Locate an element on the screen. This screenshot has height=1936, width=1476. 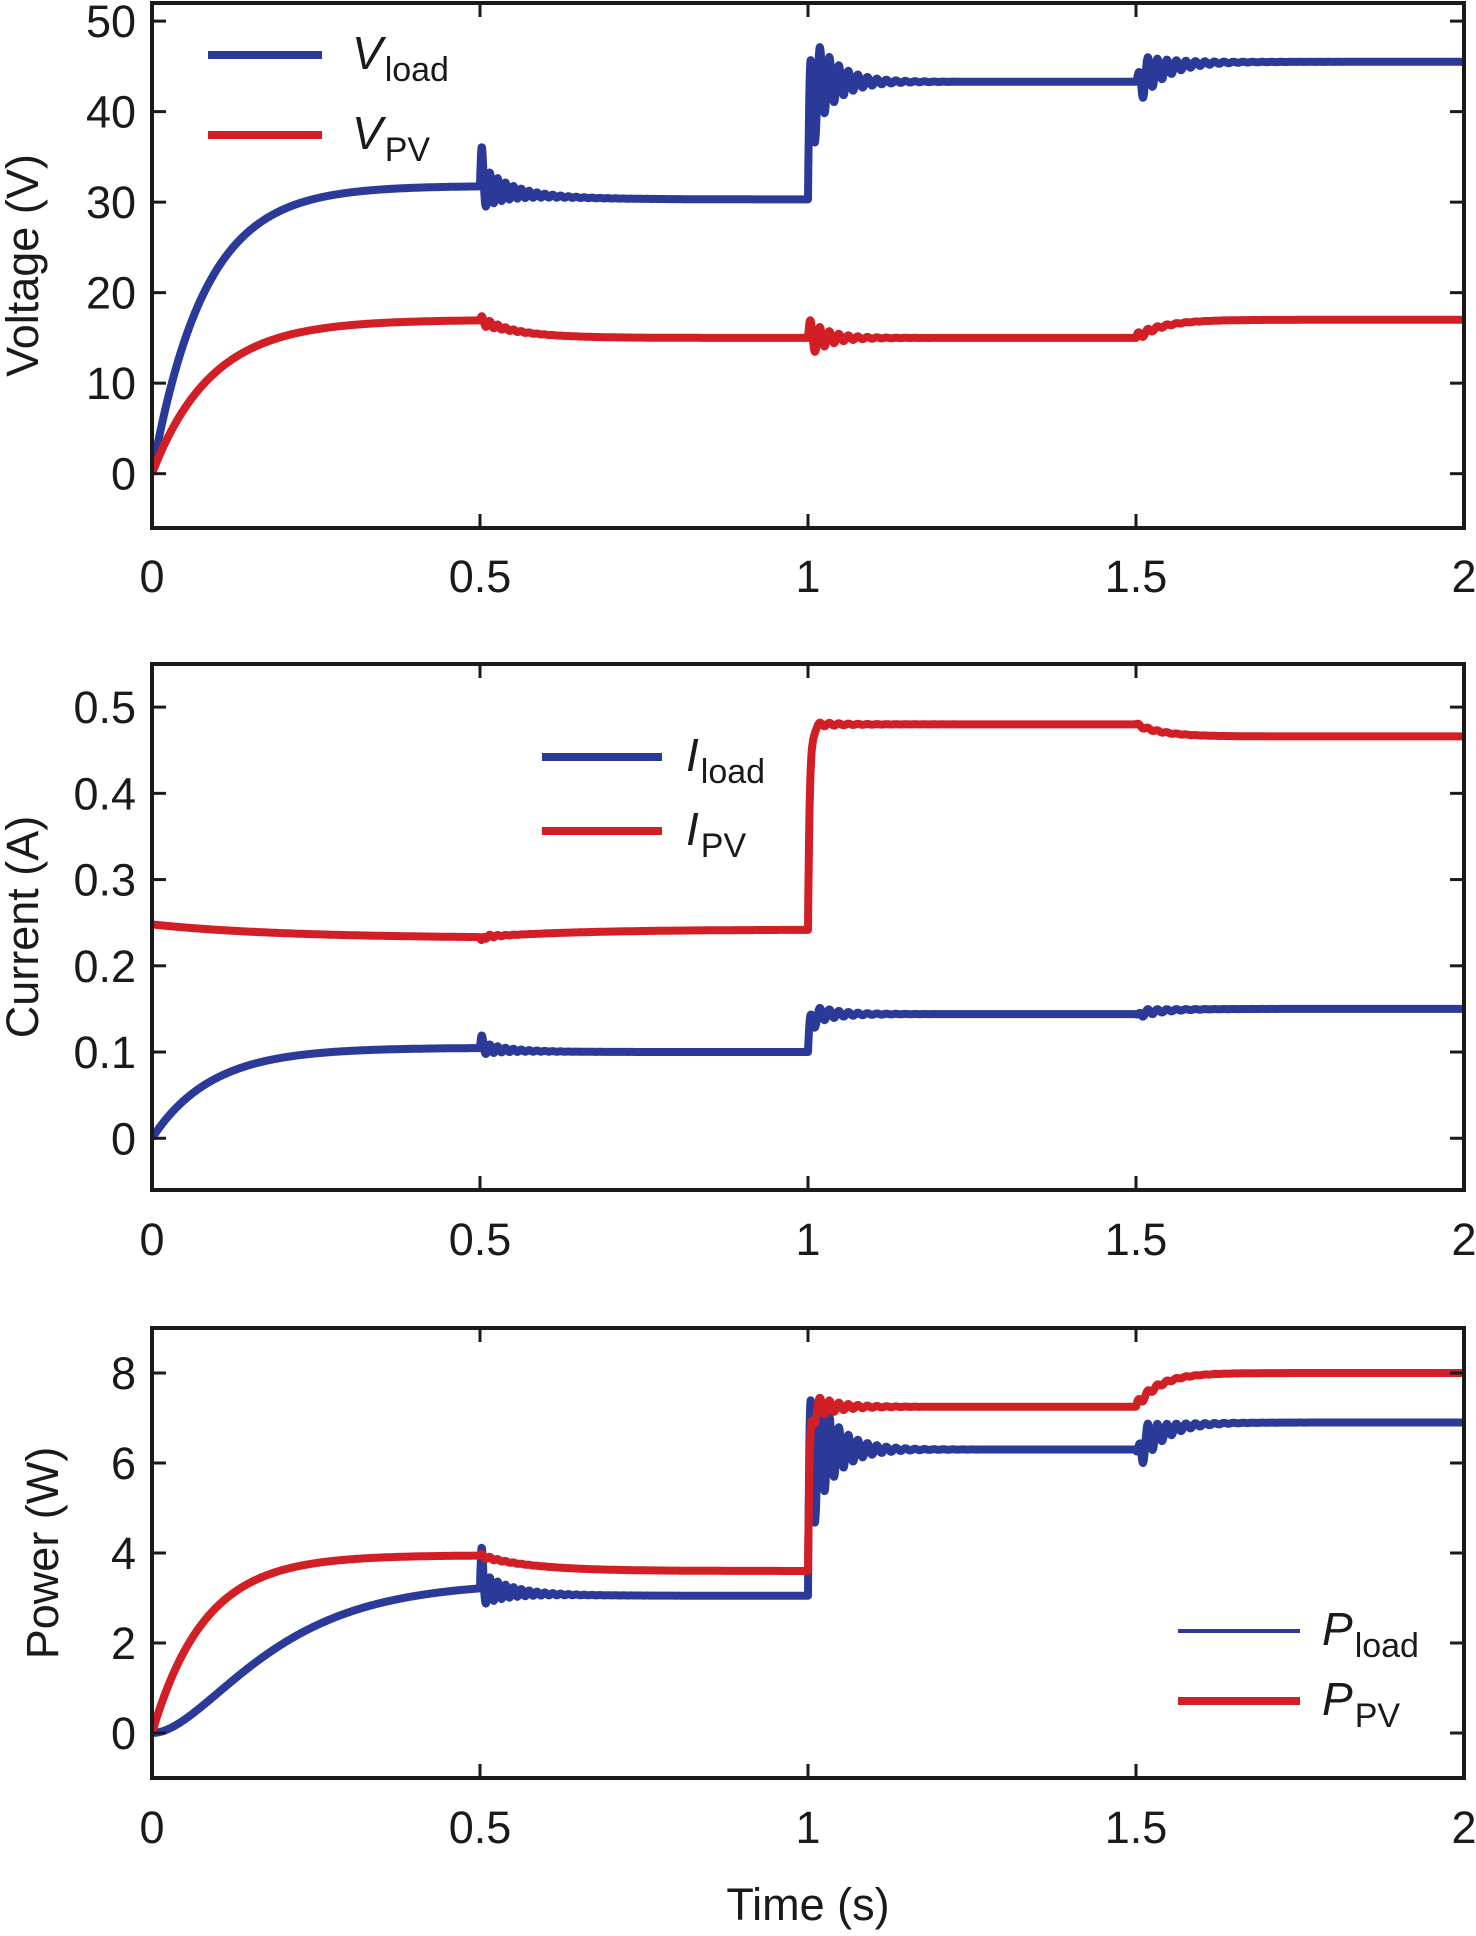
legend-label: Pload is located at coordinates (1370, 1634).